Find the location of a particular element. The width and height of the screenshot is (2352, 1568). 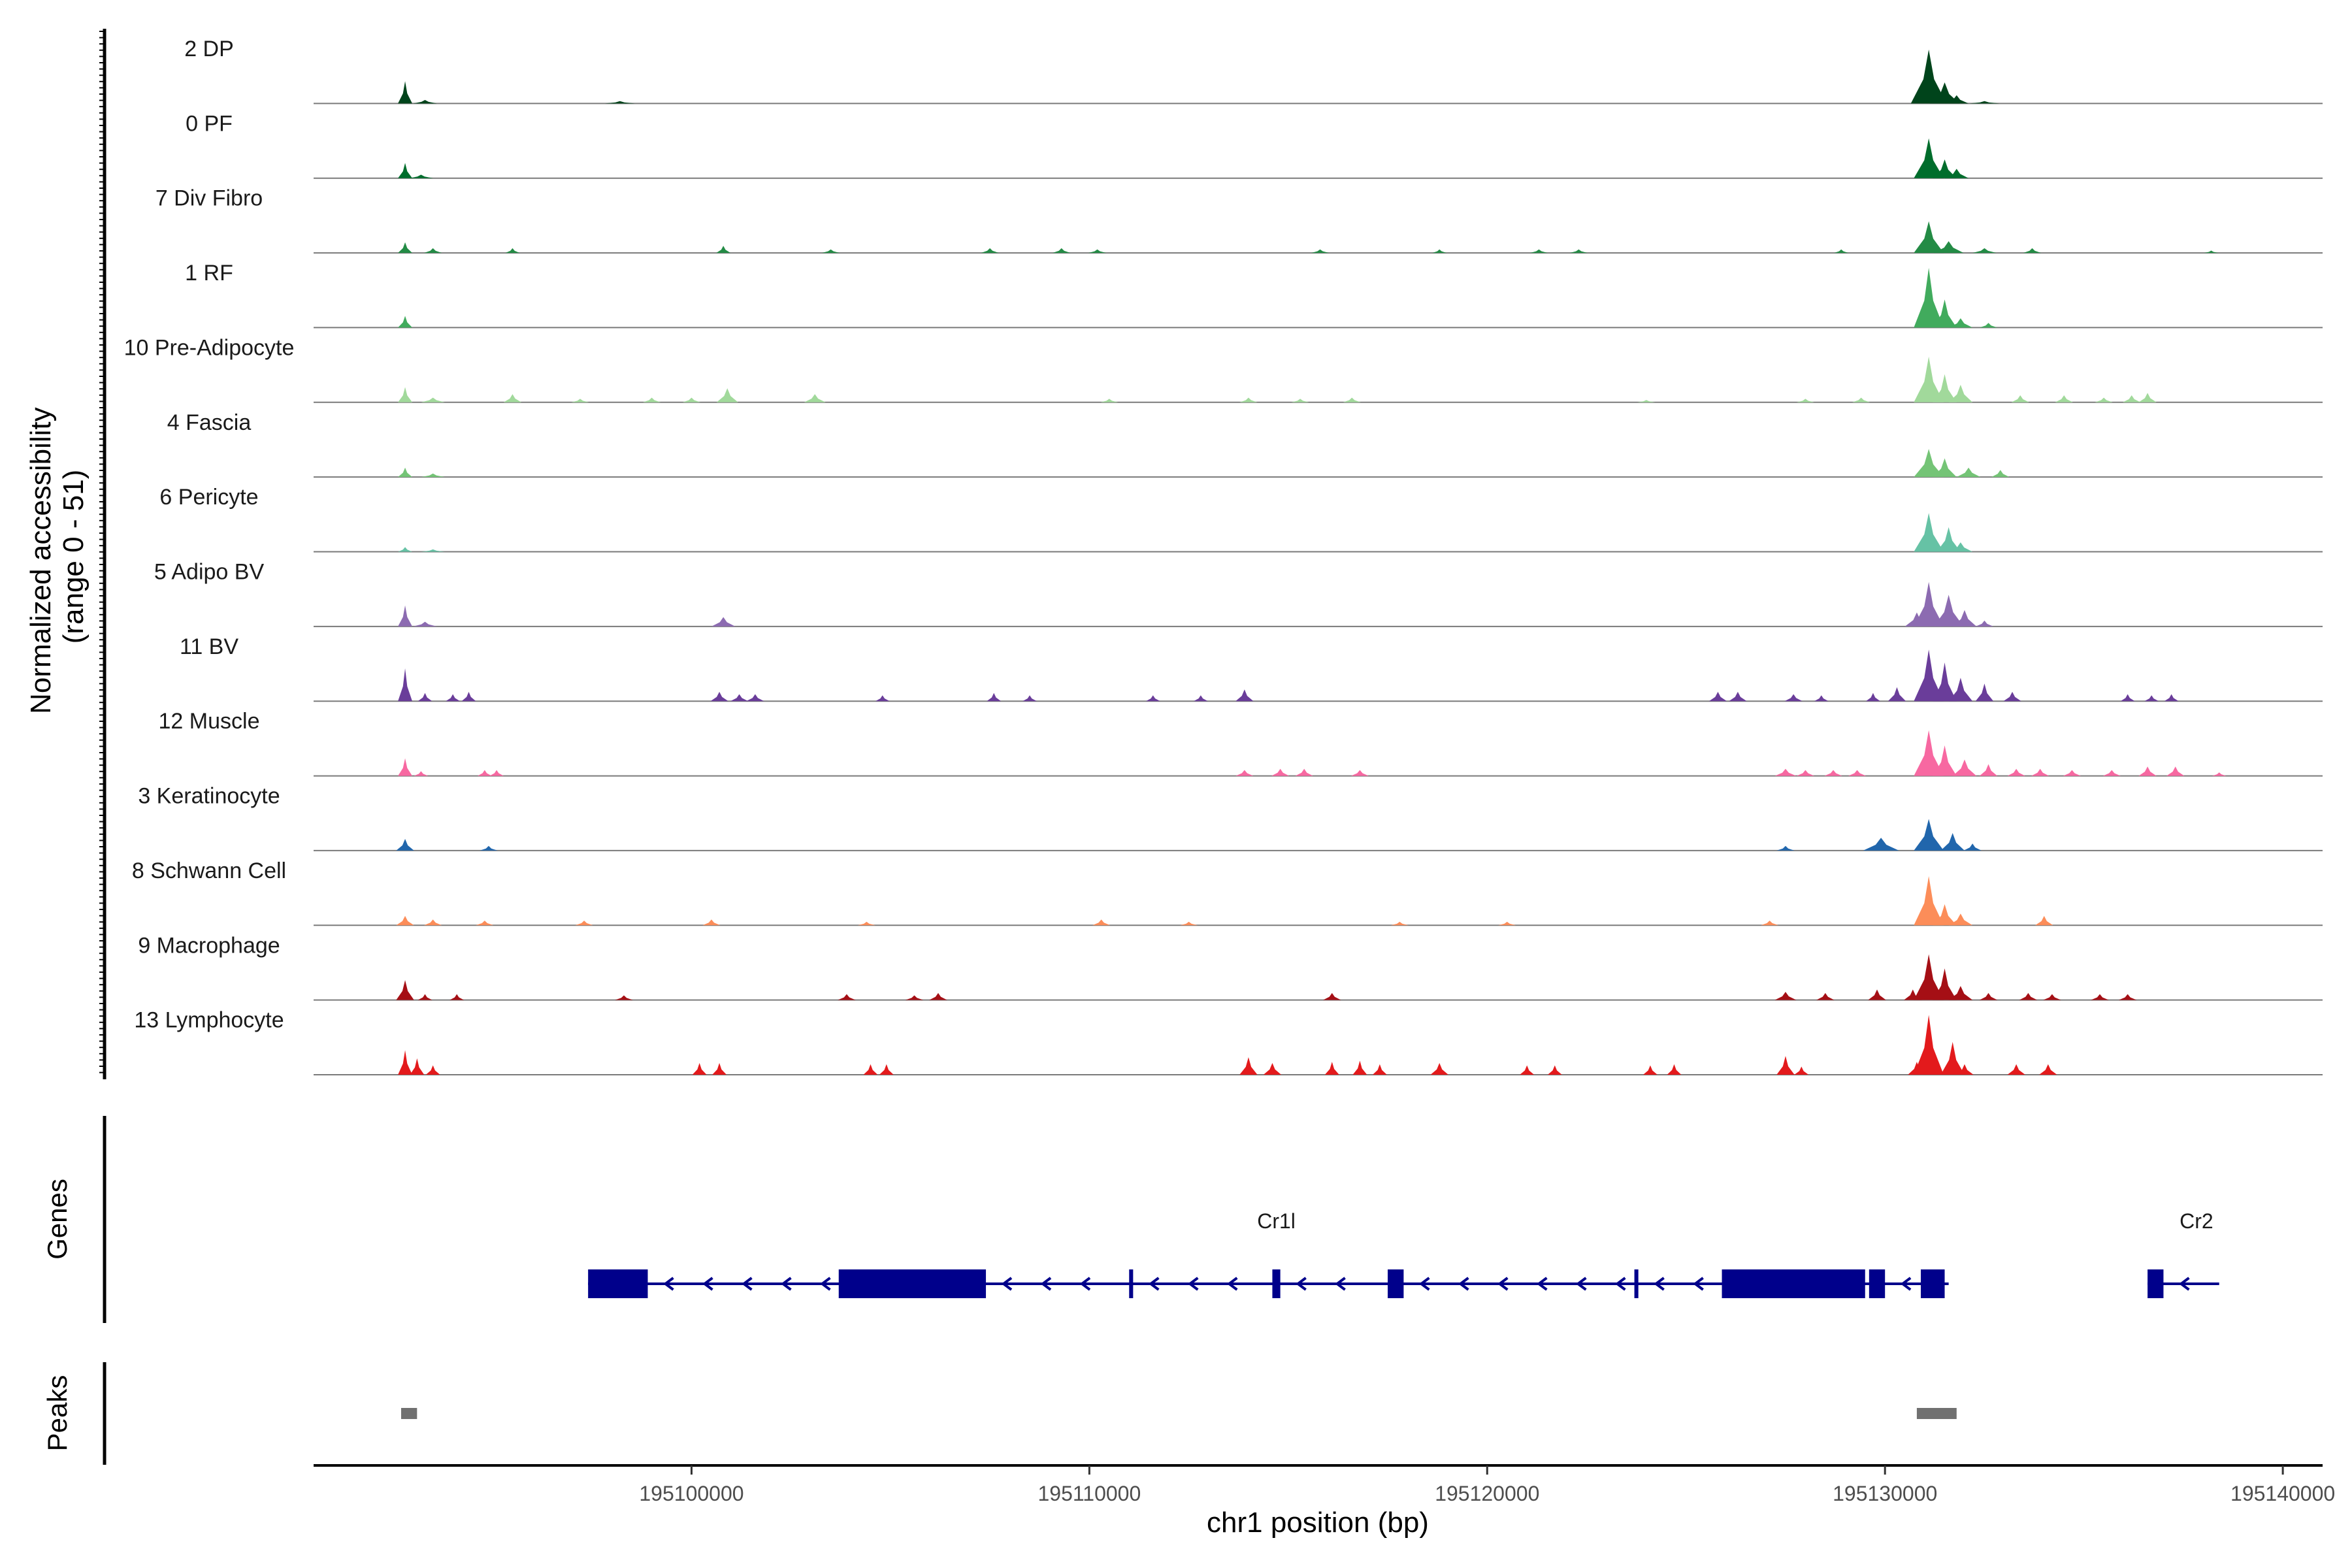

track-3: 7 Div Fibro is located at coordinates (1239, 220).